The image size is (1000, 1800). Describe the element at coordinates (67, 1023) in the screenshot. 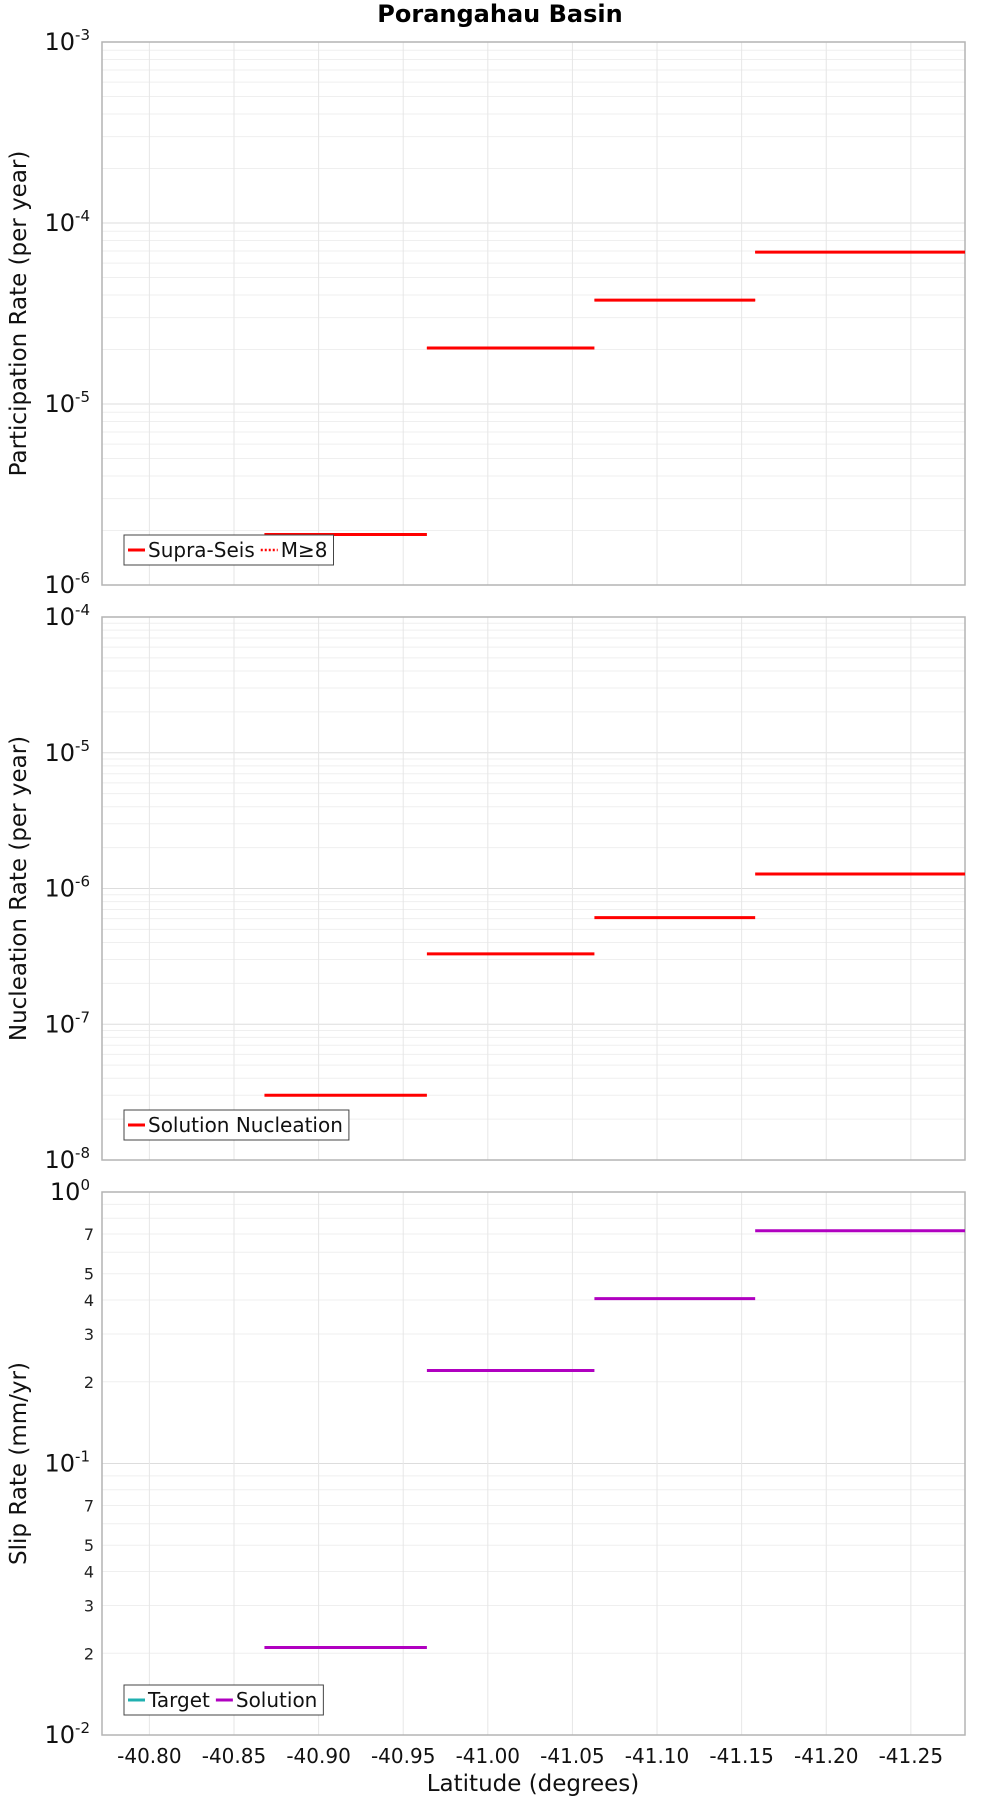

I see `y-tick-label: 10⁻⁷` at that location.